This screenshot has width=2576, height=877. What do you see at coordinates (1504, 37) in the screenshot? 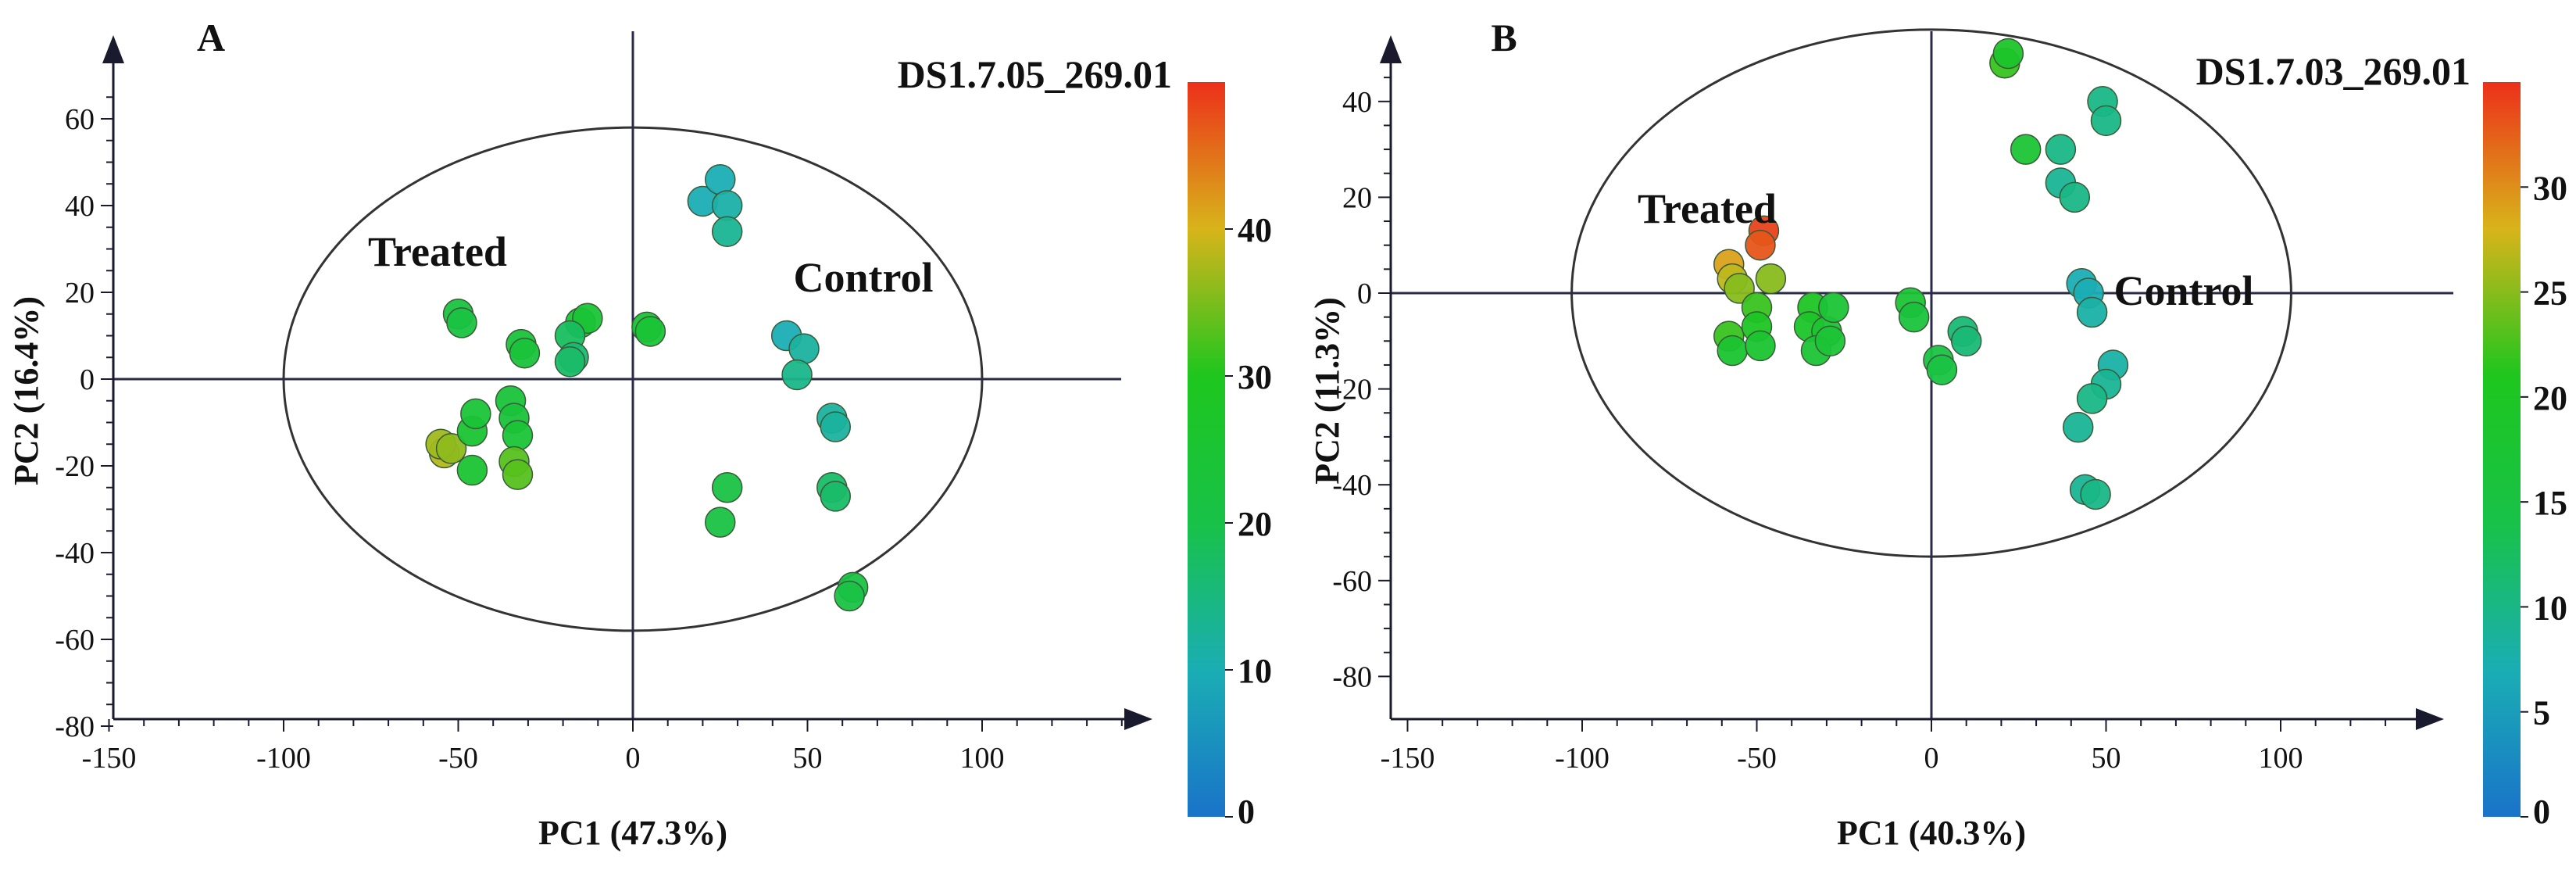
I see `panel-letter: B` at bounding box center [1504, 37].